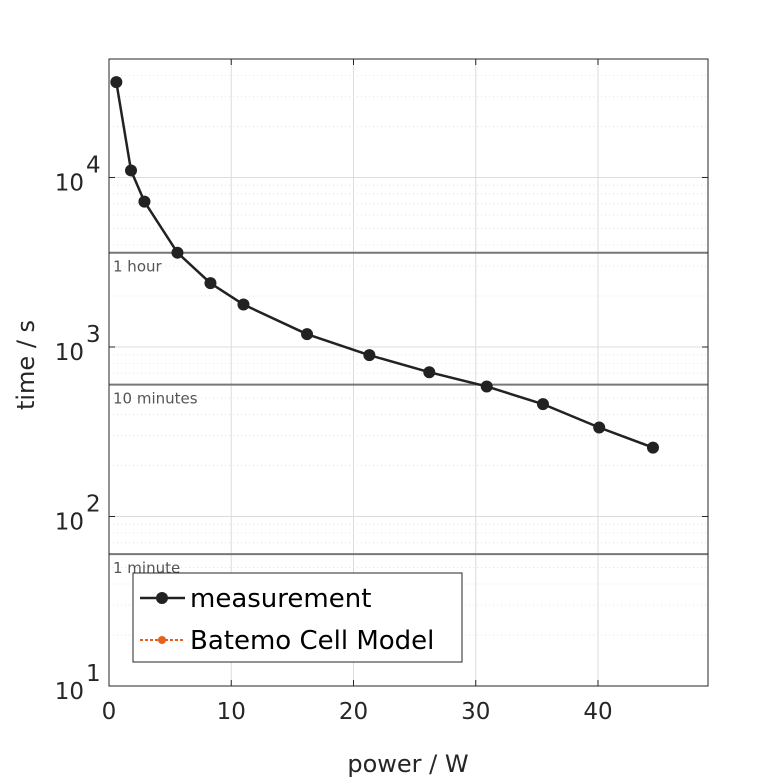 This screenshot has width=781, height=781. I want to click on legend-measurement-marker, so click(162, 598).